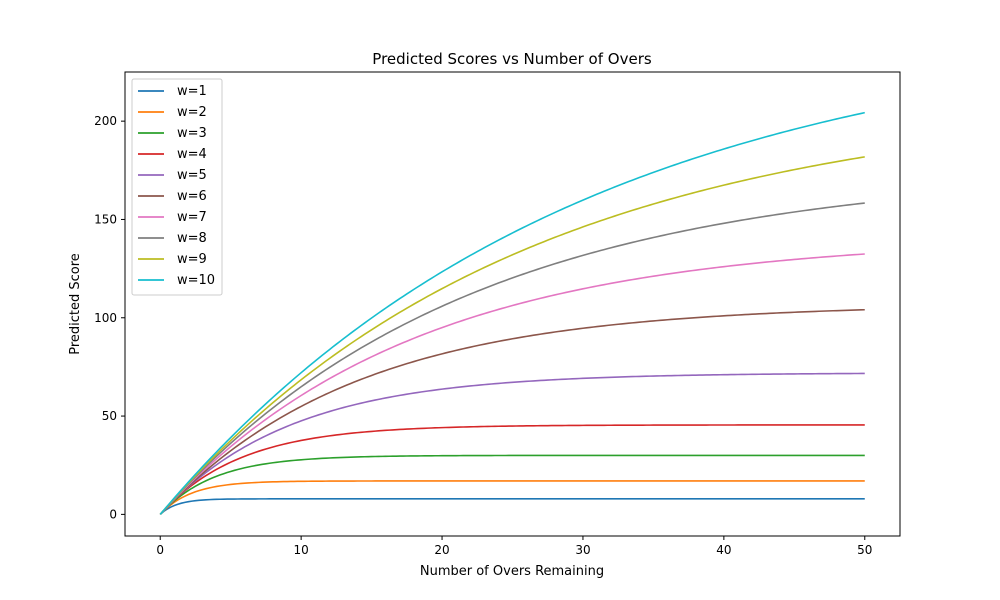  I want to click on legend-label: w=5, so click(192, 175).